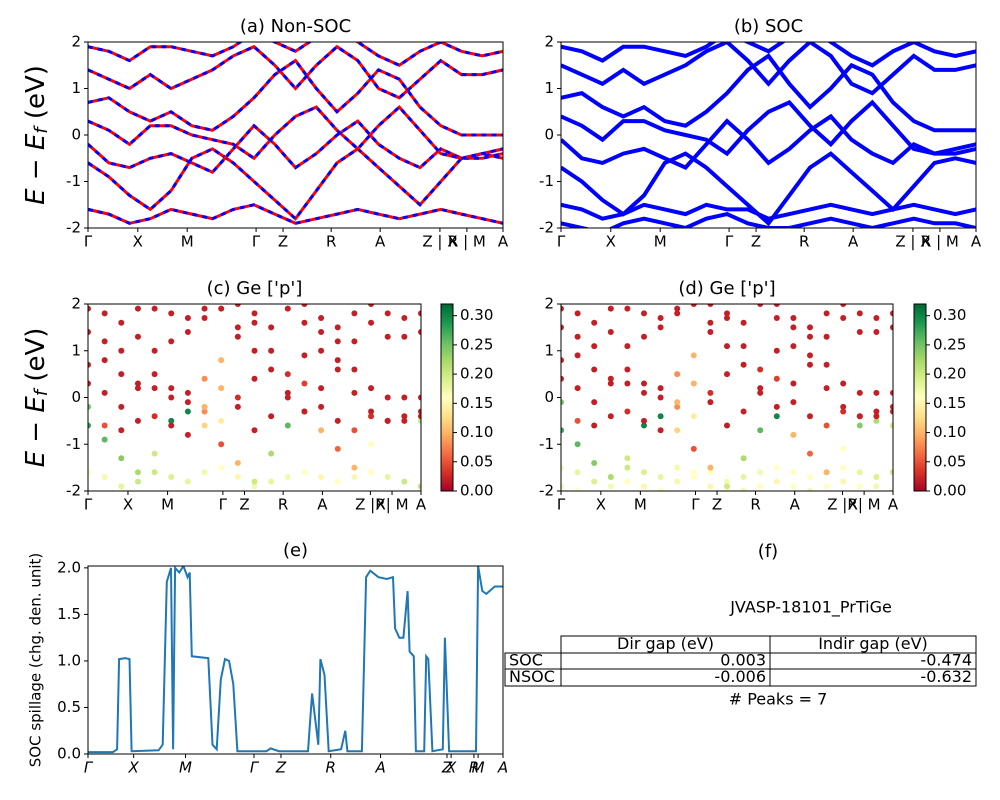 The height and width of the screenshot is (800, 1000). What do you see at coordinates (476, 491) in the screenshot?
I see `colorbar-tick-label: 0.00` at bounding box center [476, 491].